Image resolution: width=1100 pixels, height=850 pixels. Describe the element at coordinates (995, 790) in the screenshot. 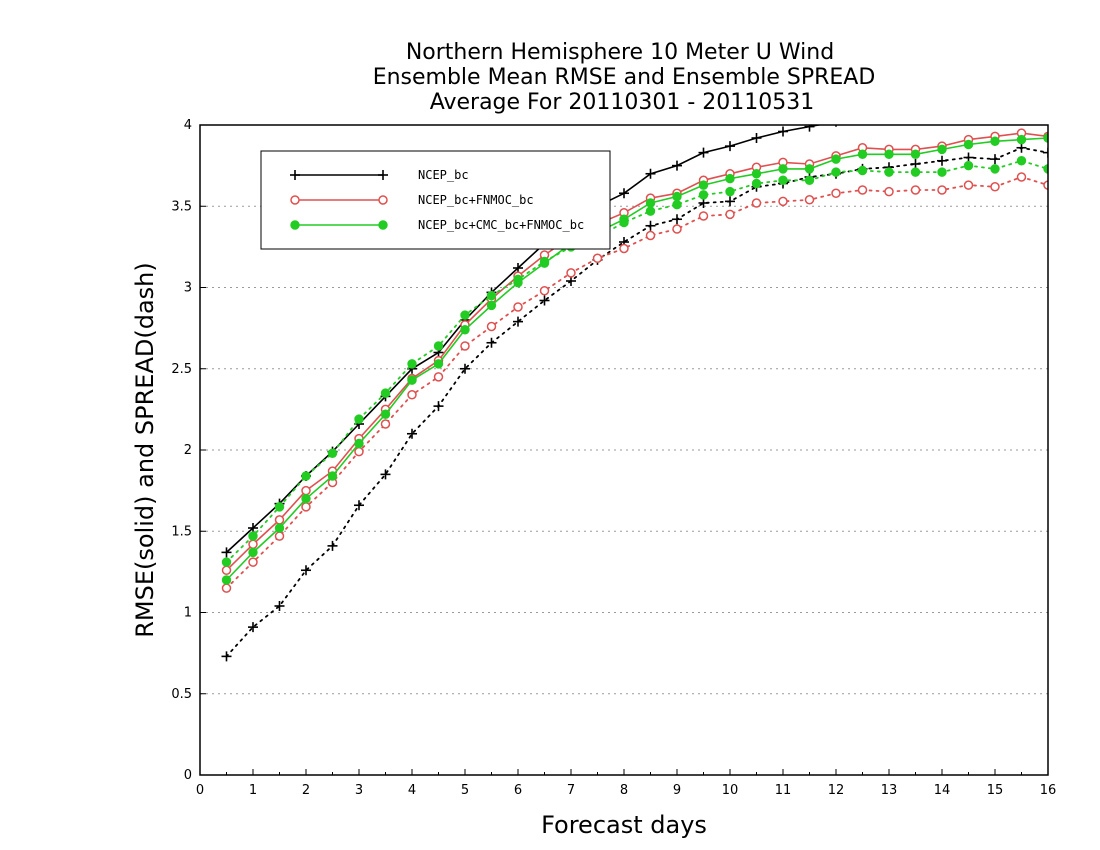

I see `x-tick-label-15: 15` at that location.